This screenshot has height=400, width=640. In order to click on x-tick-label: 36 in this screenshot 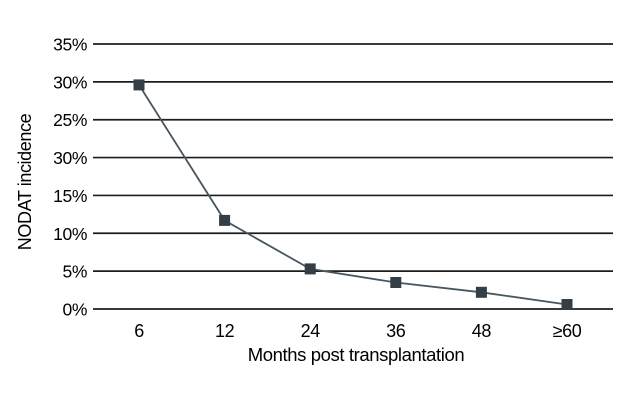, I will do `click(396, 331)`.